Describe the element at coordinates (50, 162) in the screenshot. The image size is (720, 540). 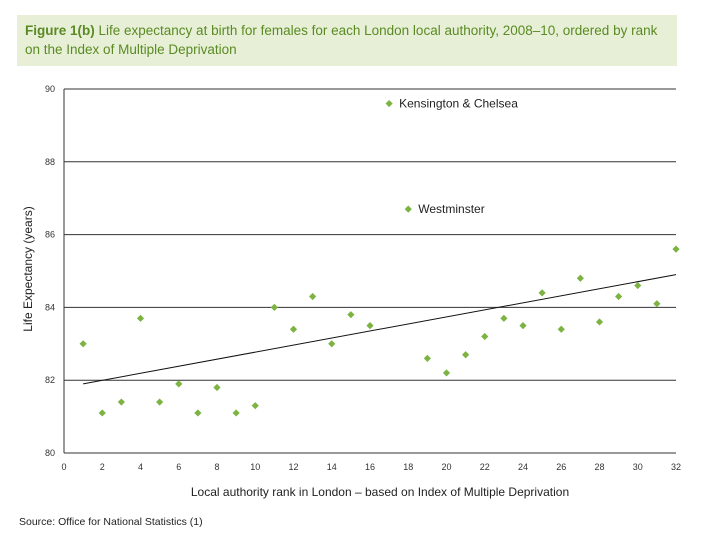
I see `y-tick-label: 88` at that location.